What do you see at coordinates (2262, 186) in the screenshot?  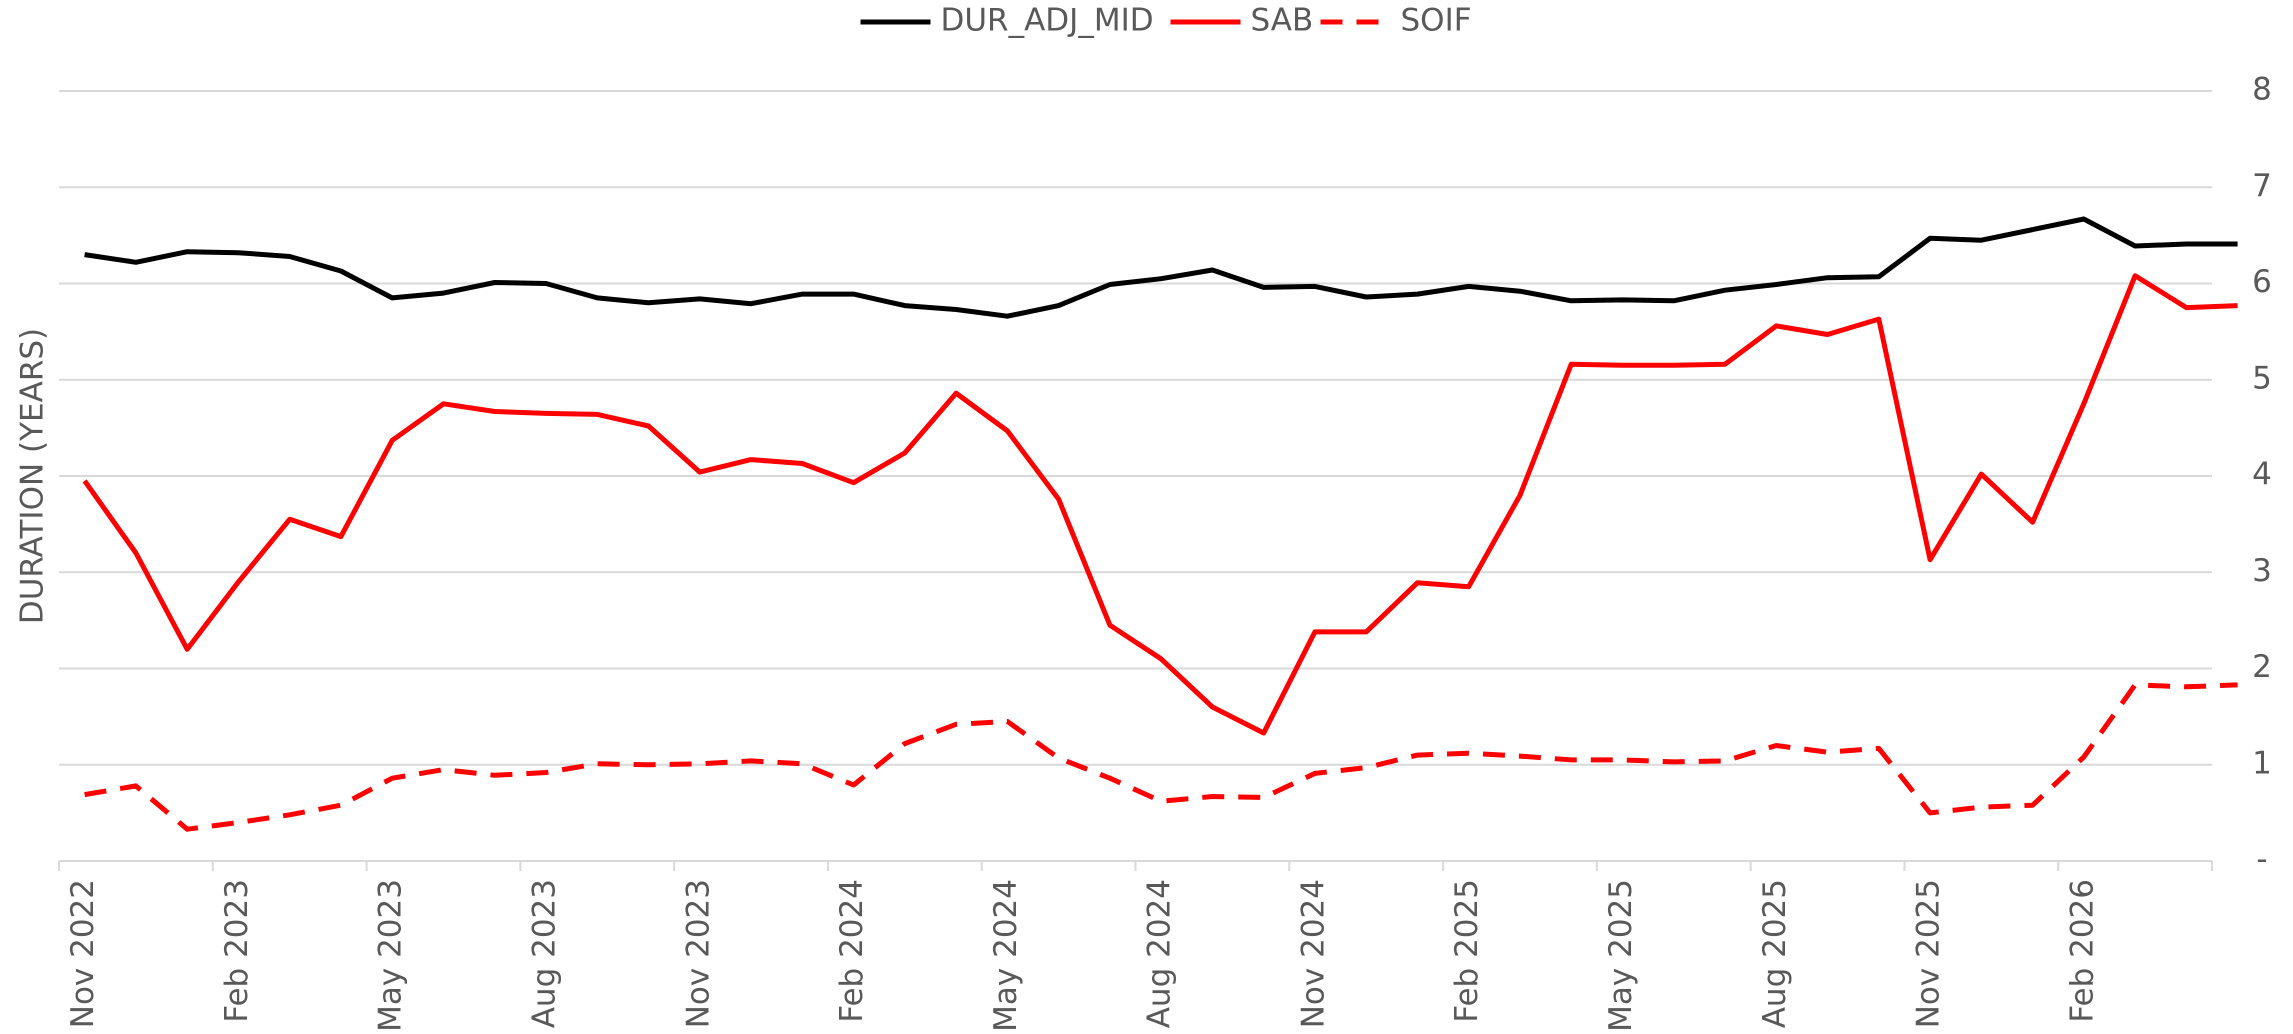 I see `y-tick-label: 7` at bounding box center [2262, 186].